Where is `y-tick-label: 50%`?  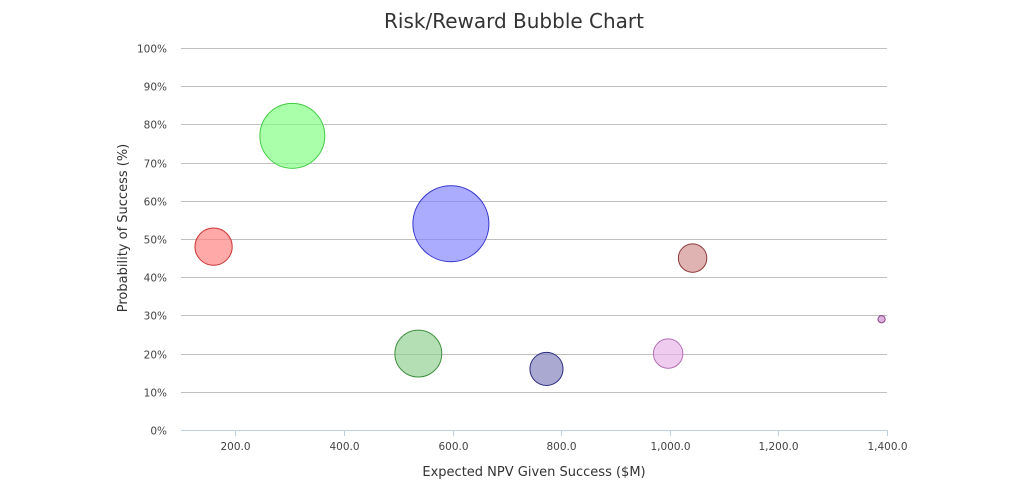
y-tick-label: 50% is located at coordinates (155, 241).